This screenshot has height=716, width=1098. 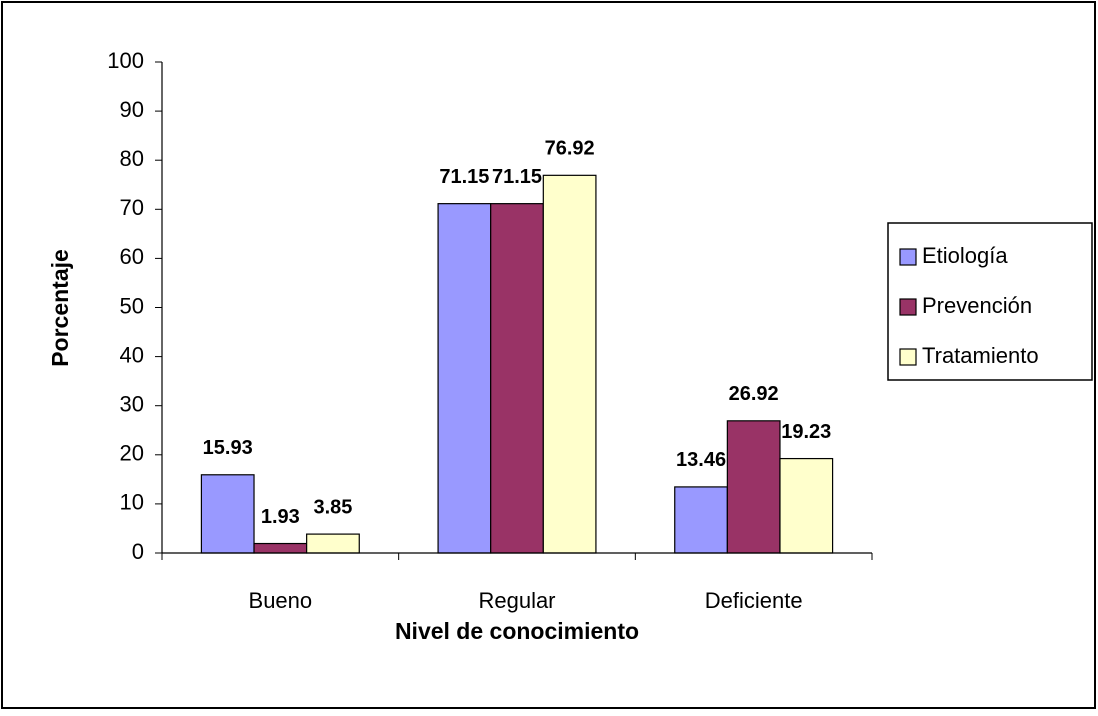 What do you see at coordinates (806, 432) in the screenshot?
I see `data-label: 19.23` at bounding box center [806, 432].